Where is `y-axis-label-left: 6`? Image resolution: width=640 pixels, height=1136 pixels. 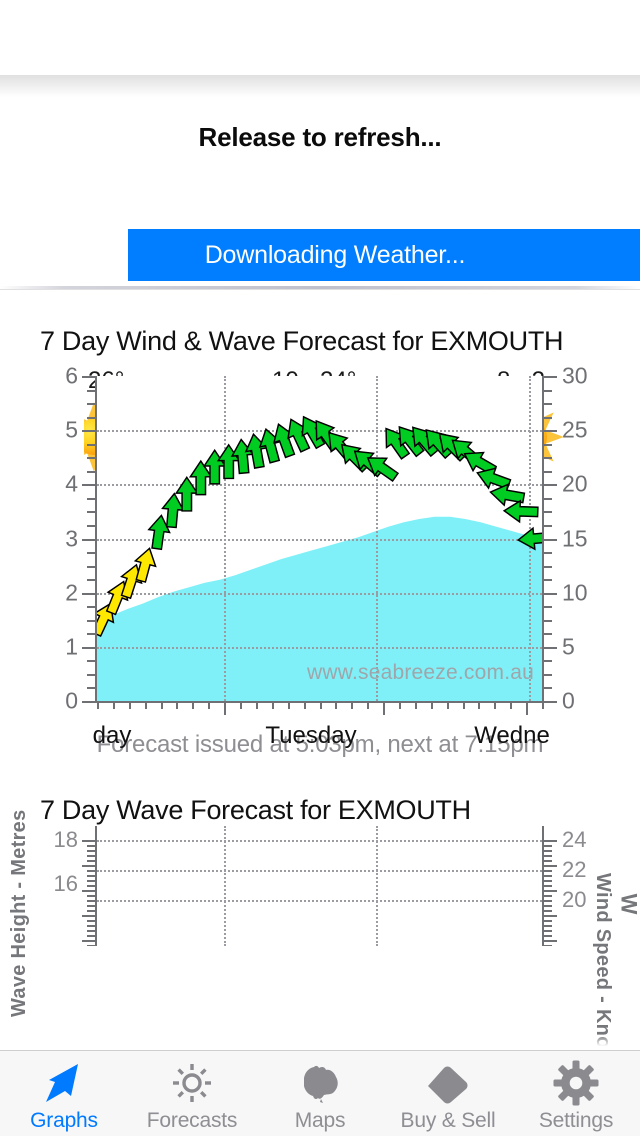
y-axis-label-left: 6 is located at coordinates (71, 375).